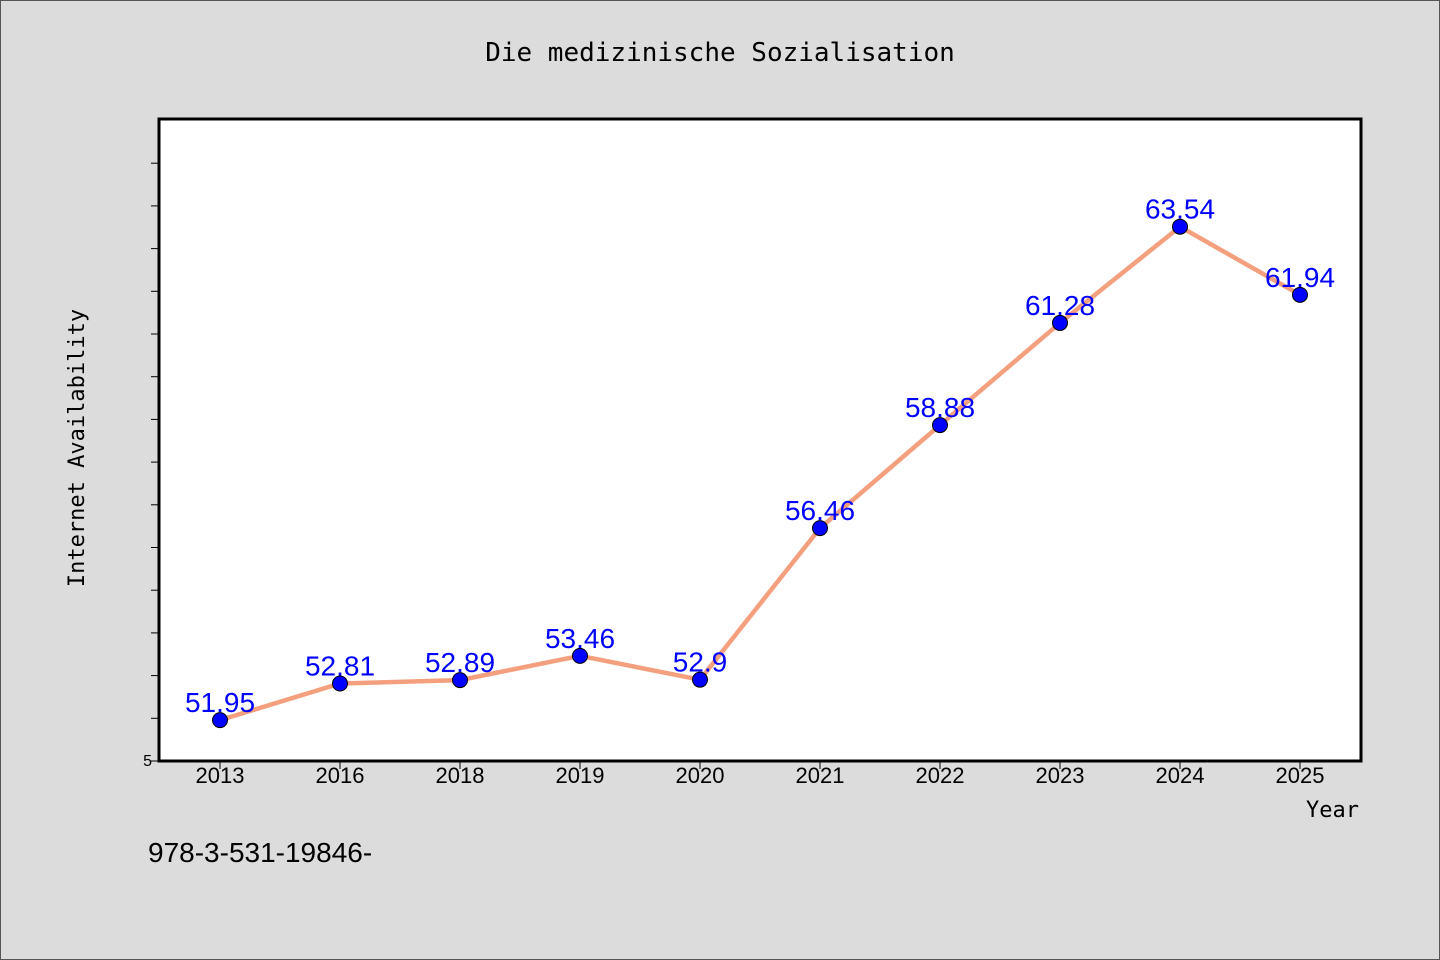  I want to click on x-tick-label: 2019, so click(580, 775).